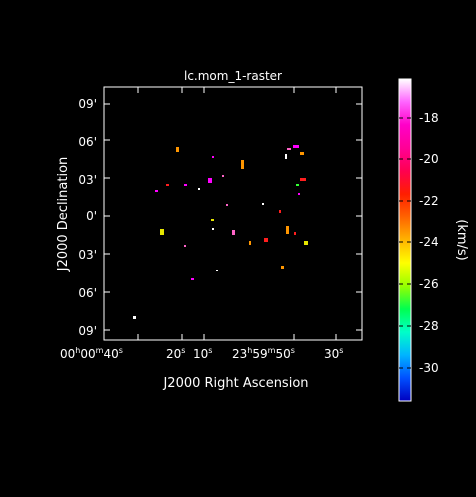 The width and height of the screenshot is (476, 497). I want to click on x-axis-label: J2000 Right Ascension, so click(235, 383).